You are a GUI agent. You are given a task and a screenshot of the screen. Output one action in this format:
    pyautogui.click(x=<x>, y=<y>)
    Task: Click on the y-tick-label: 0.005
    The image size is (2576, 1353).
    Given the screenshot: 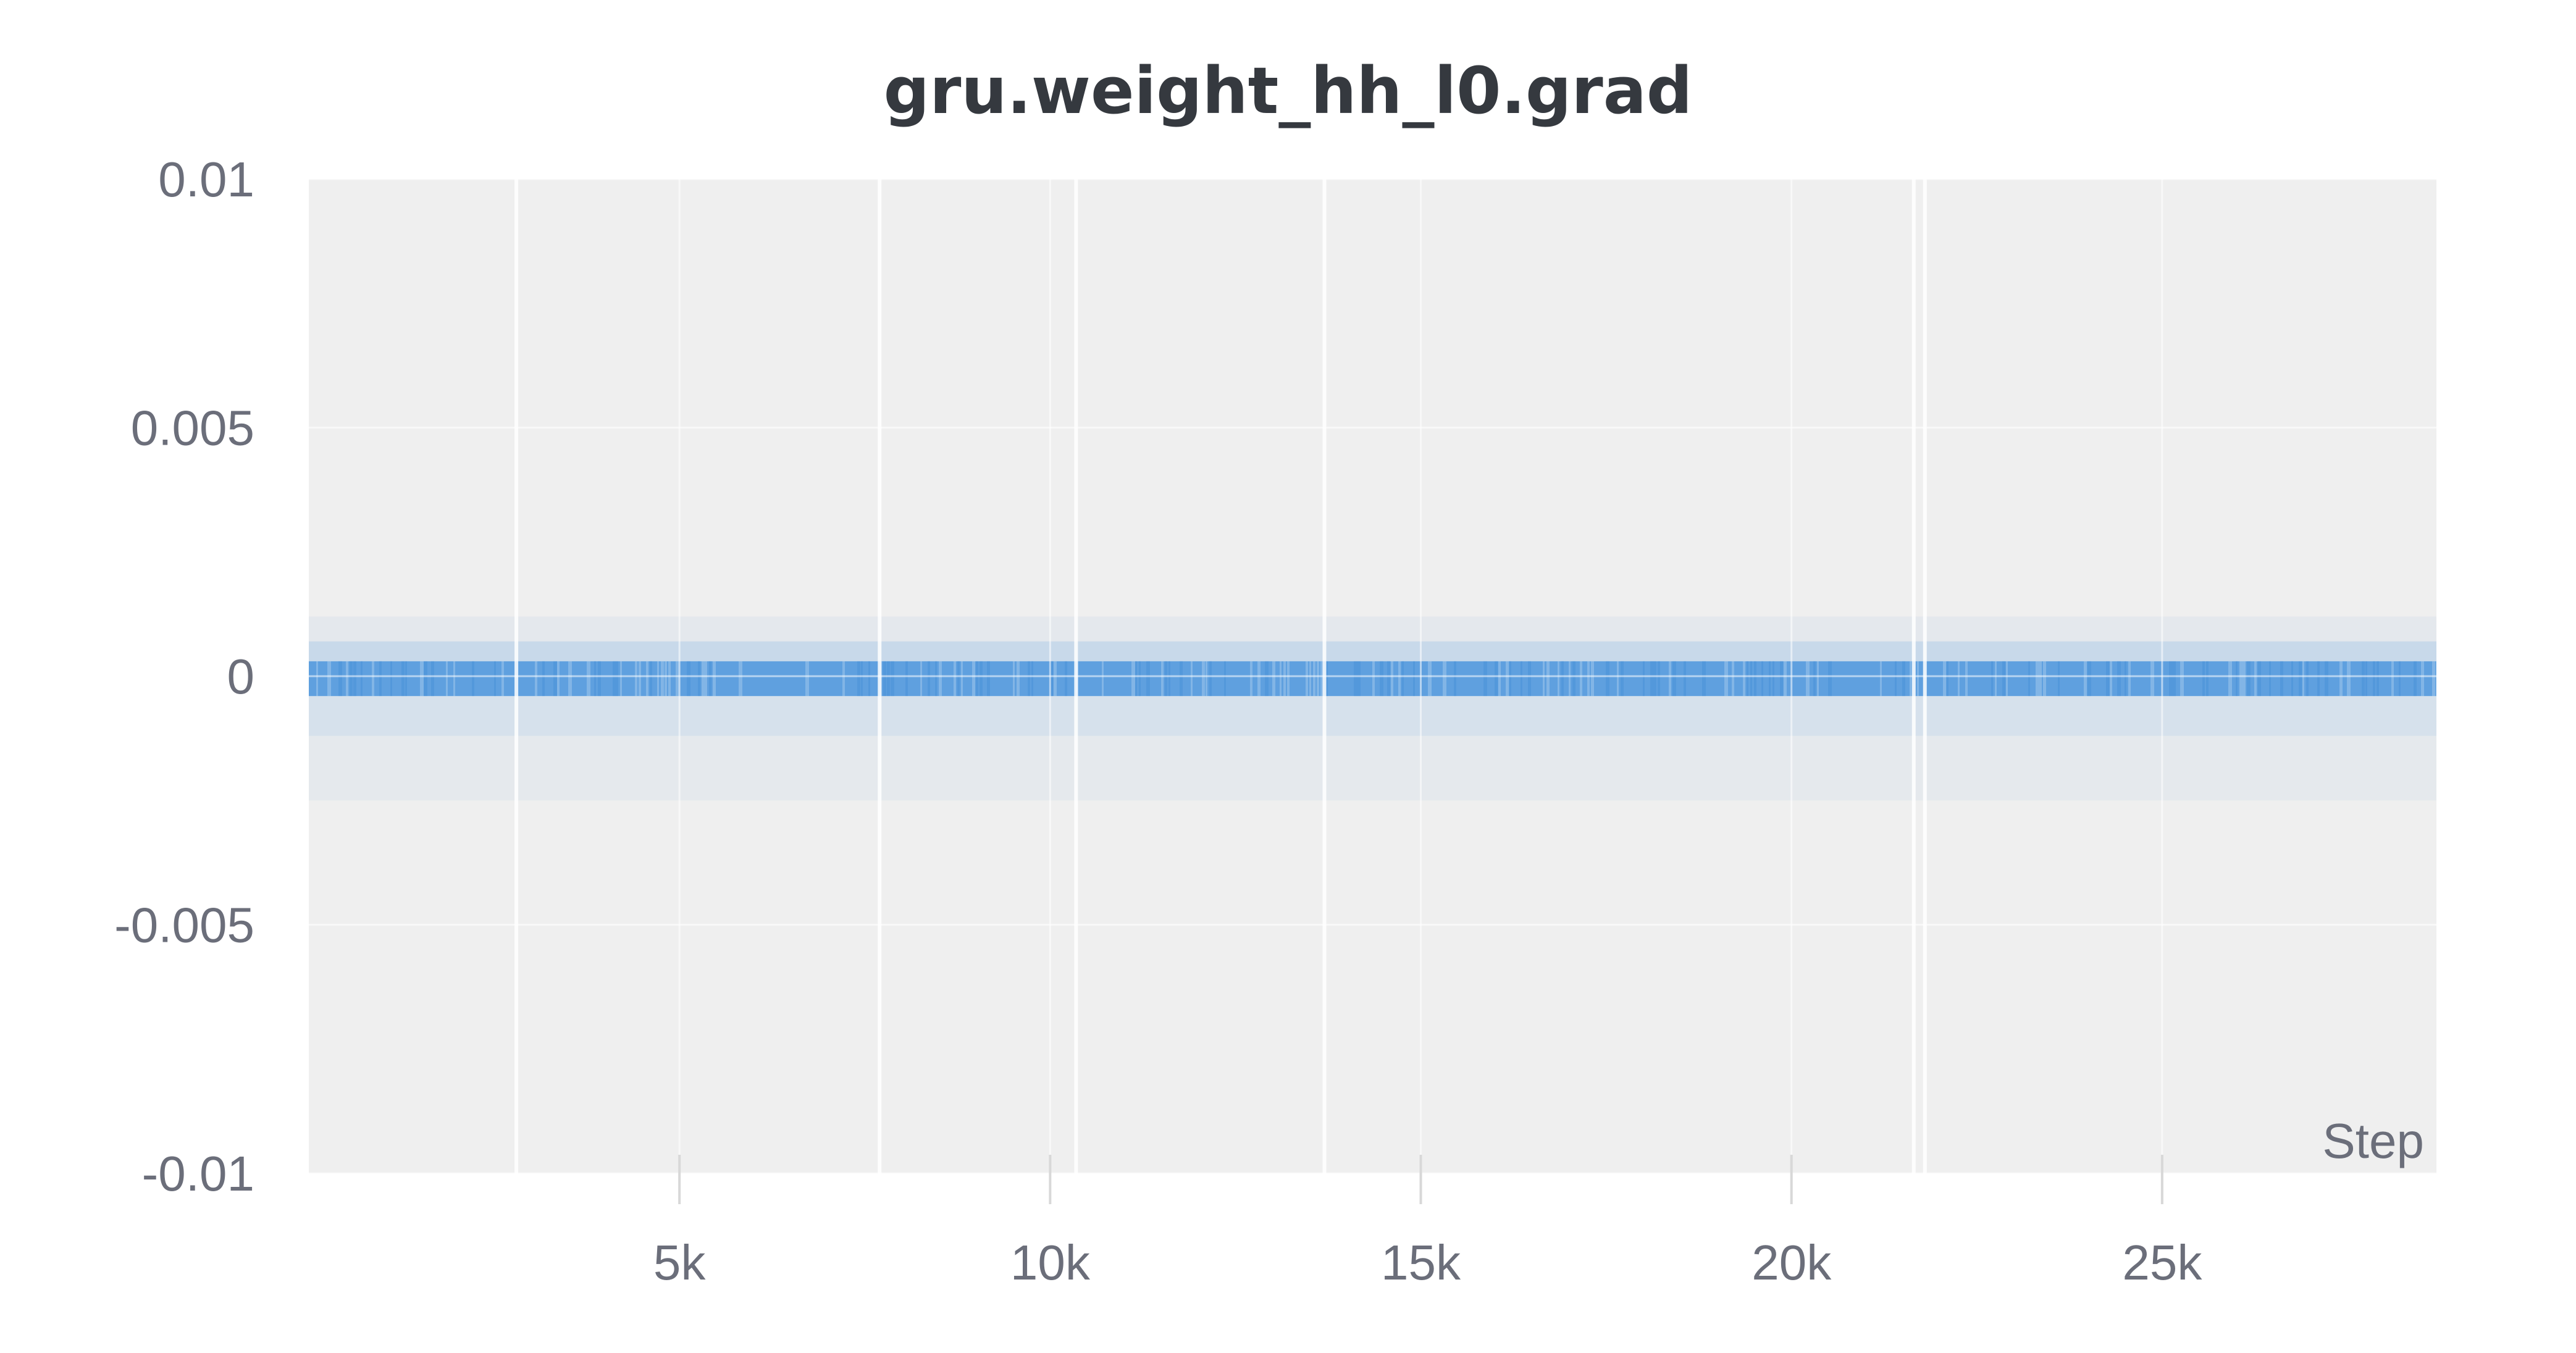 What is the action you would take?
    pyautogui.click(x=192, y=428)
    